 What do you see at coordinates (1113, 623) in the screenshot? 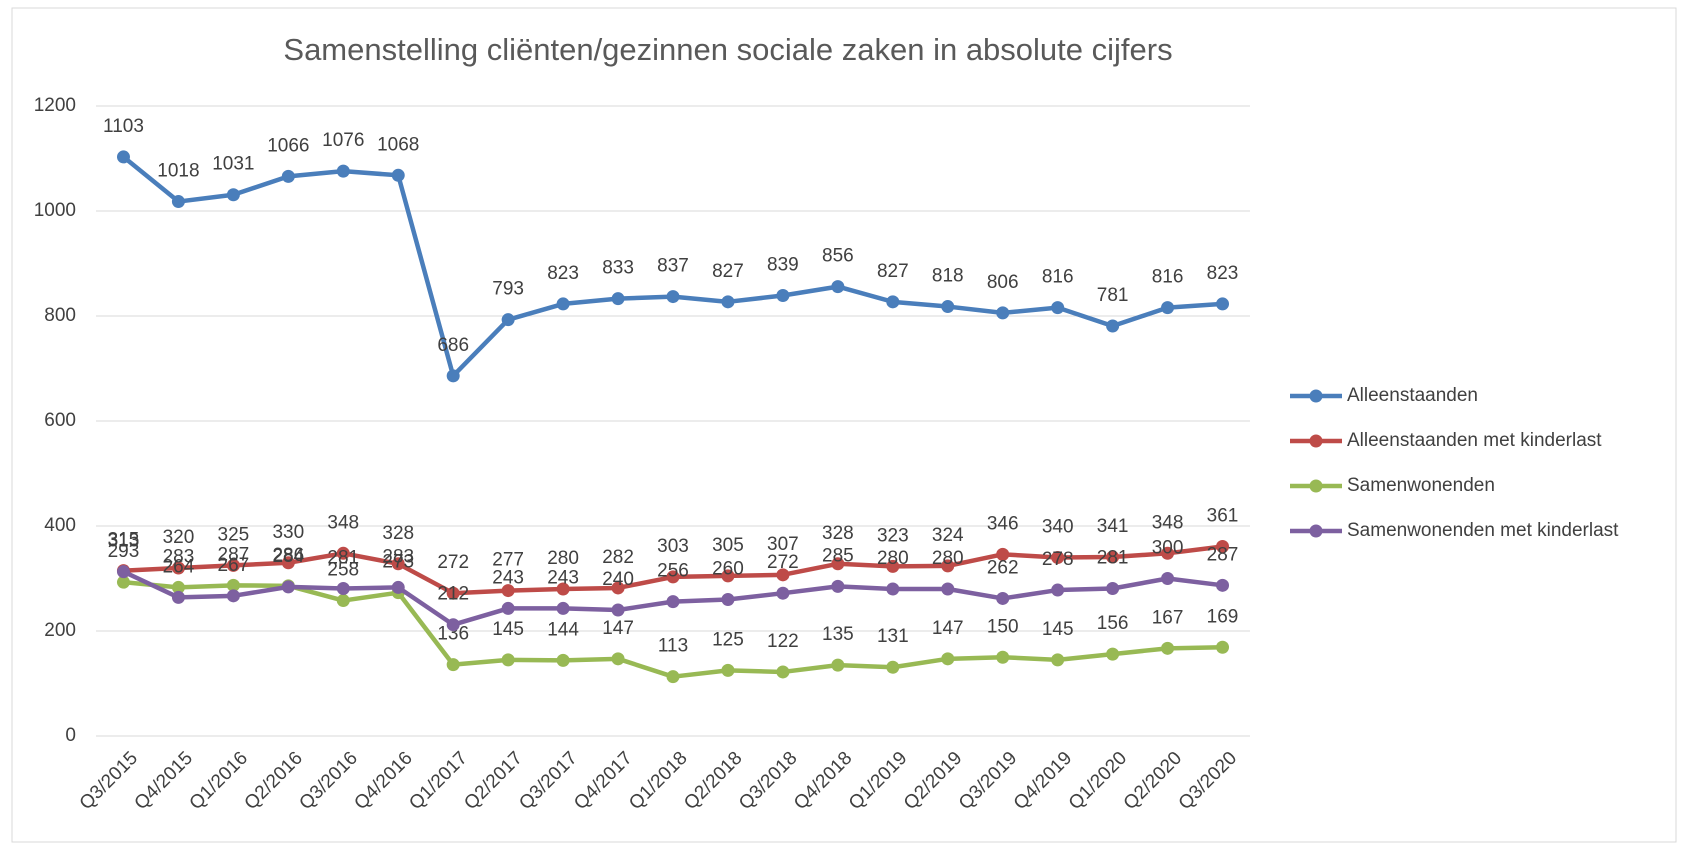
I see `data-label: 156` at bounding box center [1113, 623].